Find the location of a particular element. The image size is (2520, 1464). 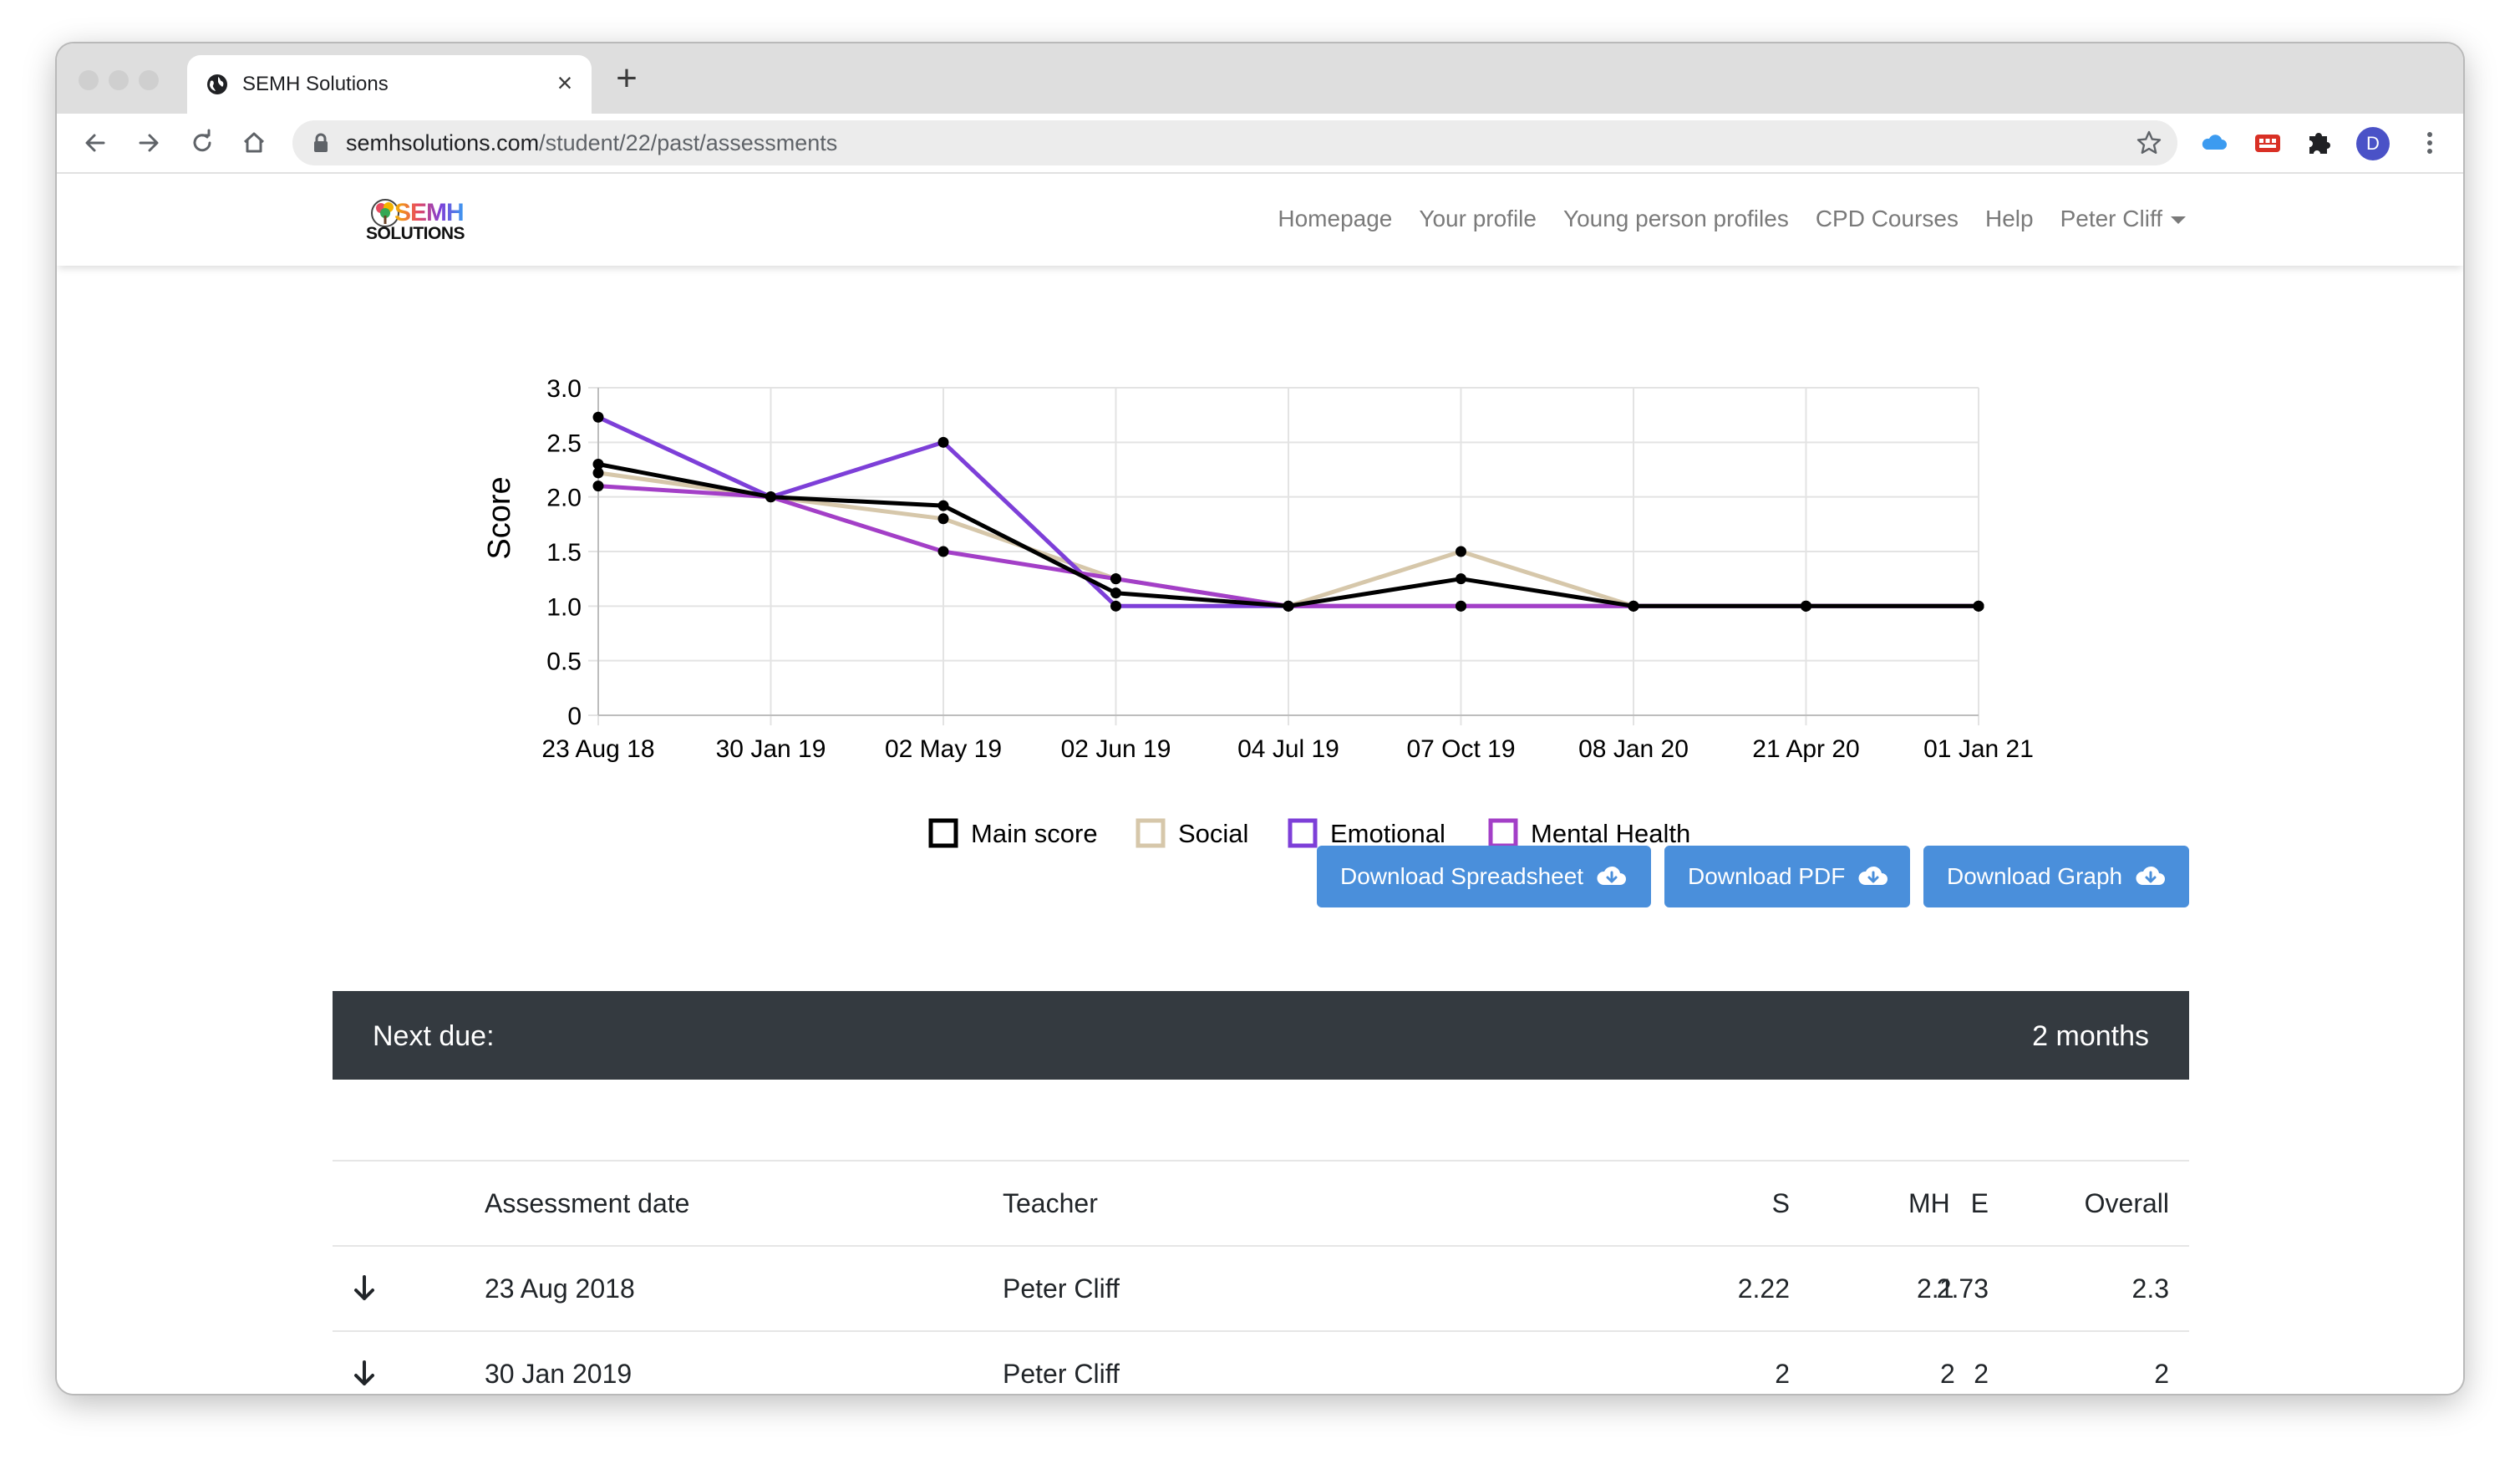

chart-y-ticks: 0 0.5 1.0 1.5 2.0 2.5 3.0 is located at coordinates (564, 552).